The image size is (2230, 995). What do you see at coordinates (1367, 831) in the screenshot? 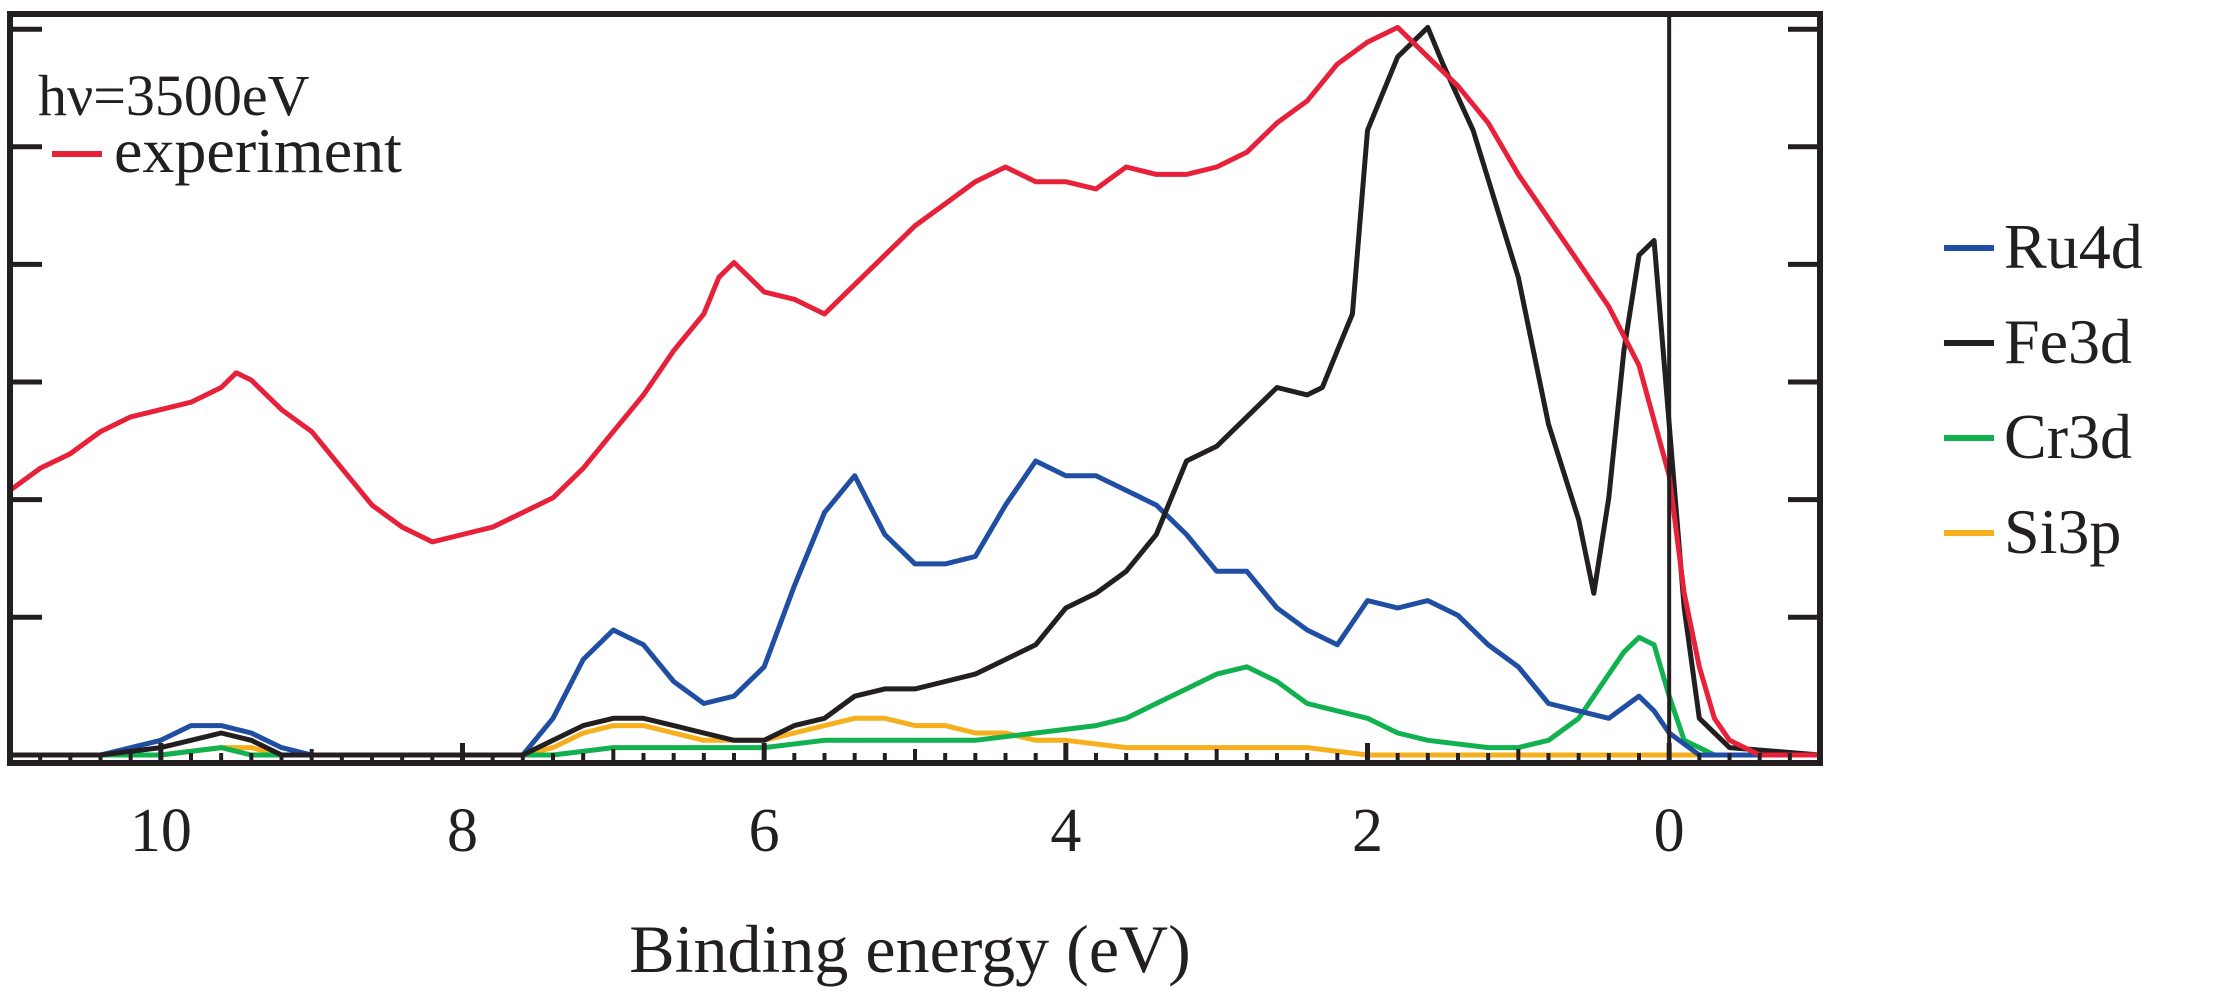
I see `x-tick-label: 2` at bounding box center [1367, 831].